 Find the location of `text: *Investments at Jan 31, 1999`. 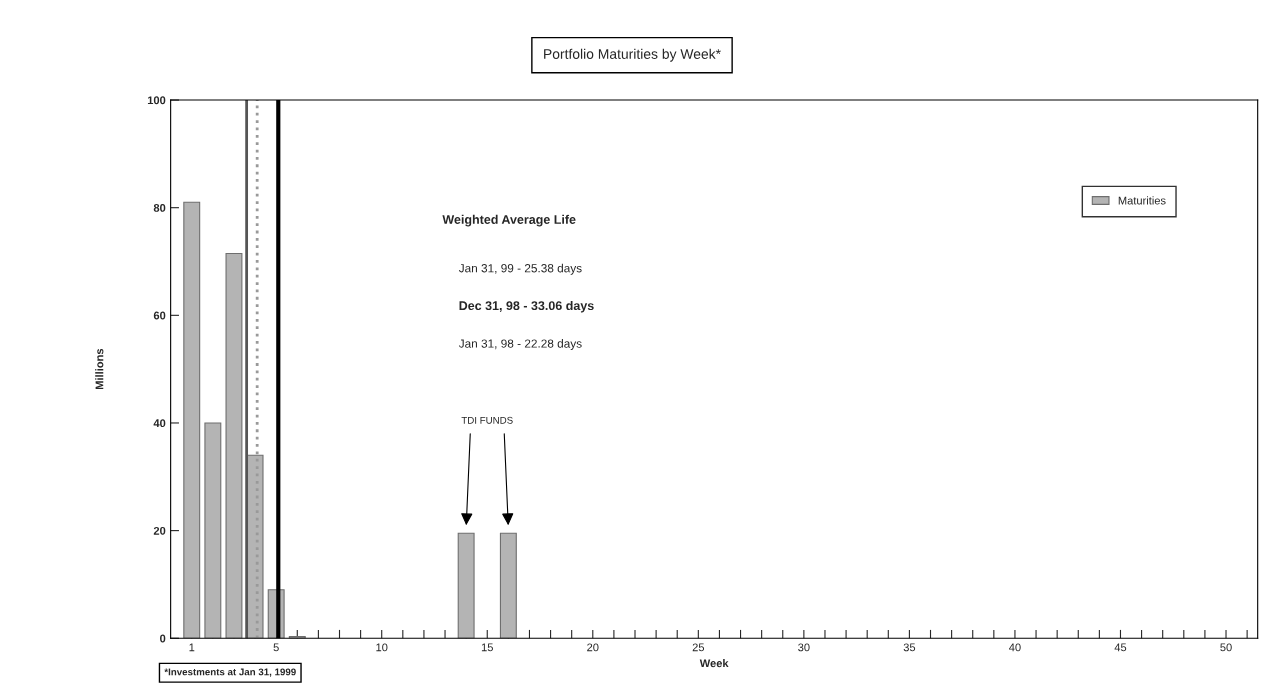

text: *Investments at Jan 31, 1999 is located at coordinates (230, 672).